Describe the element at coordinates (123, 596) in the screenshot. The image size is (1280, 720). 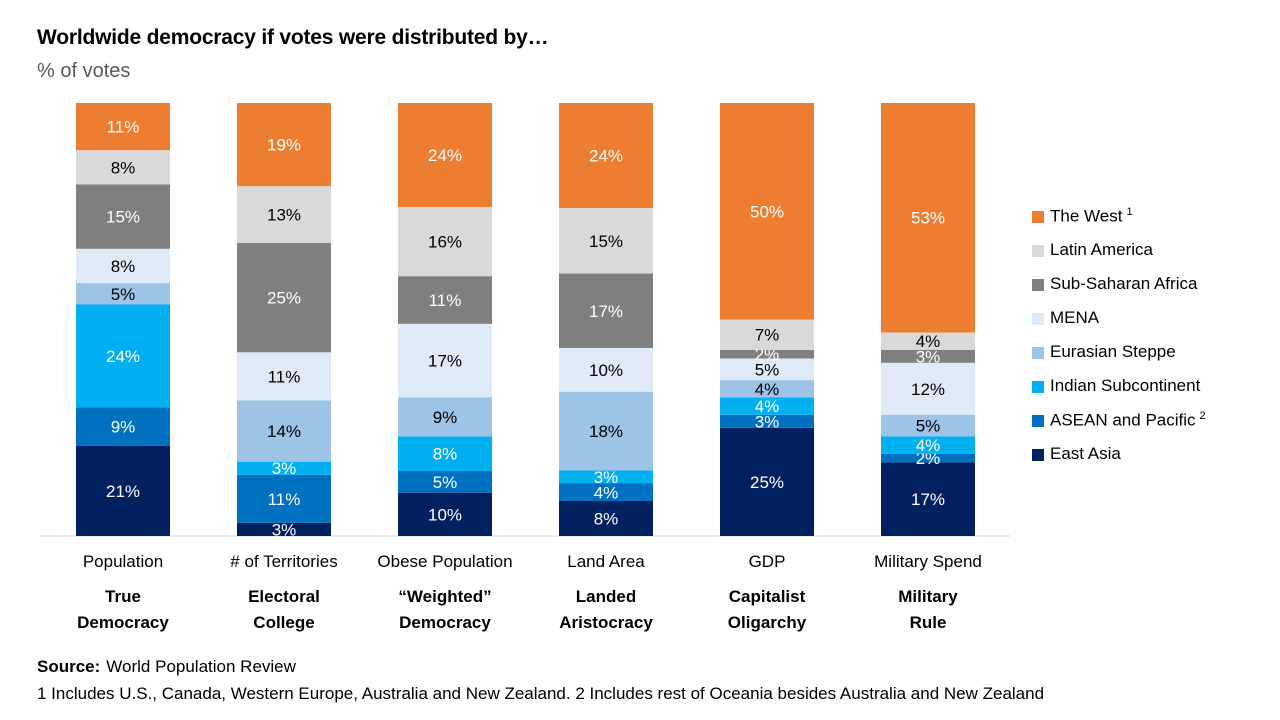
I see `system-label-line1: True` at that location.